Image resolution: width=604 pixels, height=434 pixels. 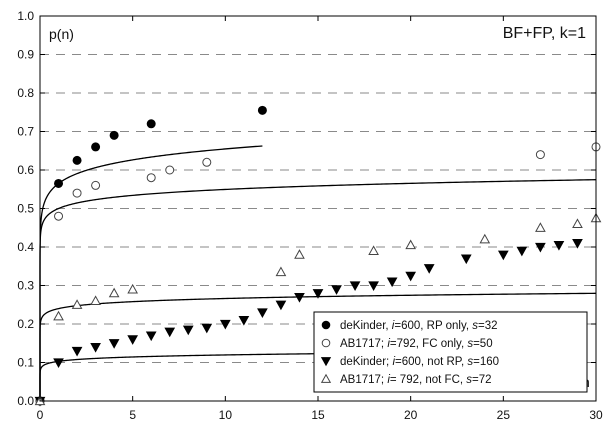 I want to click on legend-entry: deKinder; i=600, not RP, s=160, so click(x=419, y=362).